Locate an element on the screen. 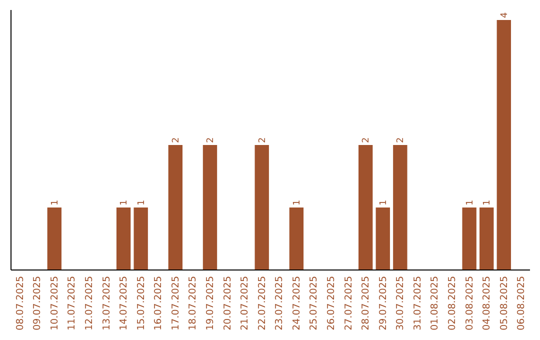  x-tick-label: 21.07.2025 is located at coordinates (245, 303).